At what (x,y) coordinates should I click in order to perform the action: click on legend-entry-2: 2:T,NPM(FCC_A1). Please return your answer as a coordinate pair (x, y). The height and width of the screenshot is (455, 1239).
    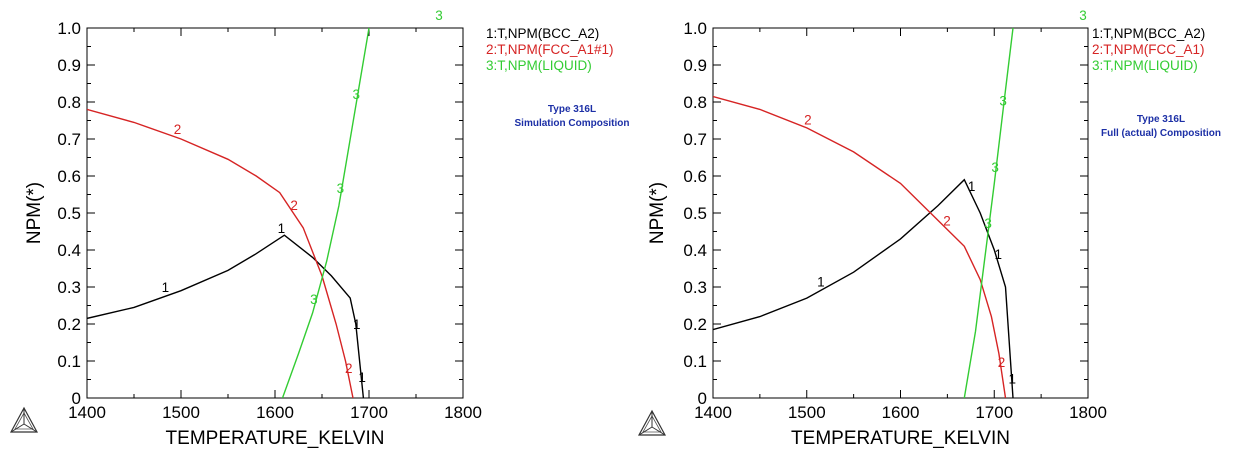
    Looking at the image, I should click on (1148, 49).